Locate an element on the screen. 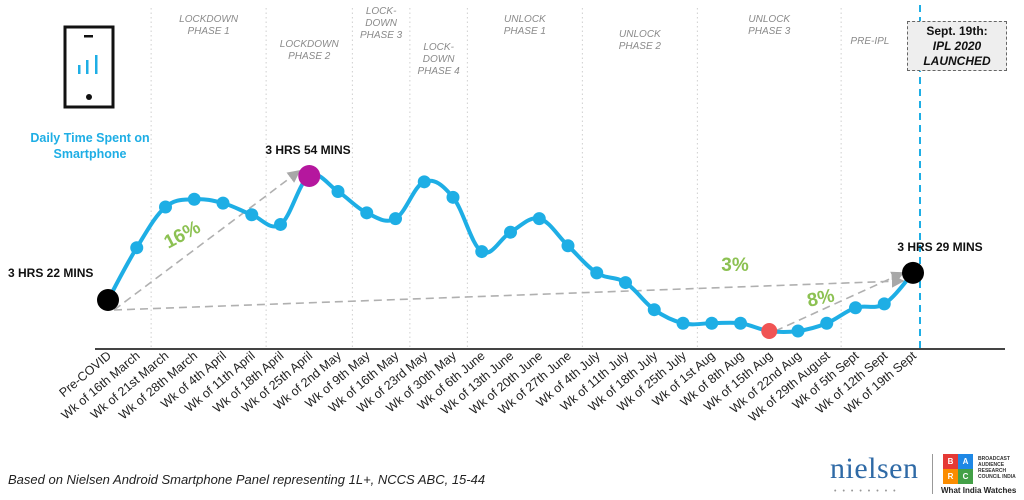 This screenshot has height=500, width=1024. trend-percent-label: 8% is located at coordinates (820, 298).